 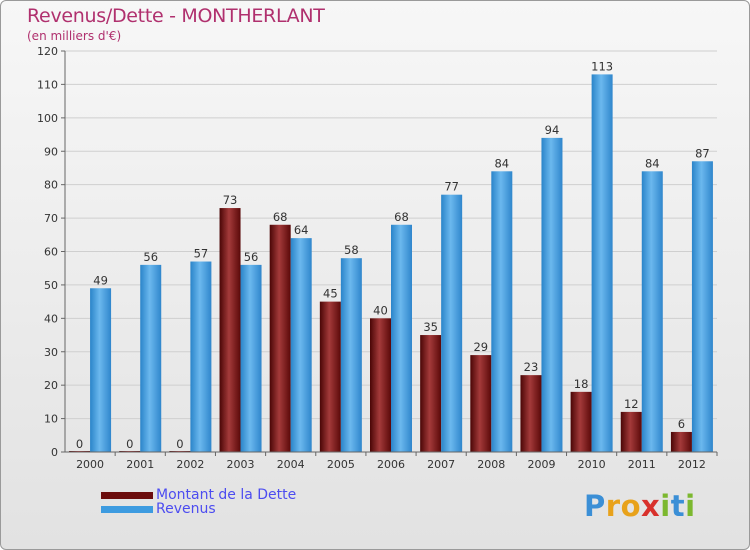 What do you see at coordinates (226, 495) in the screenshot?
I see `legend-label-debt: Montant de la Dette` at bounding box center [226, 495].